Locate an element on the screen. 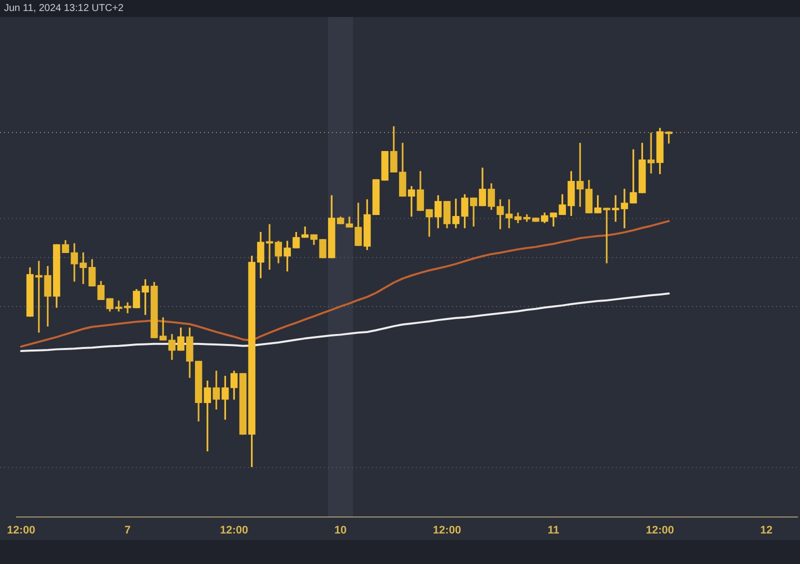 The width and height of the screenshot is (800, 564). x-tick-label: 7 is located at coordinates (127, 530).